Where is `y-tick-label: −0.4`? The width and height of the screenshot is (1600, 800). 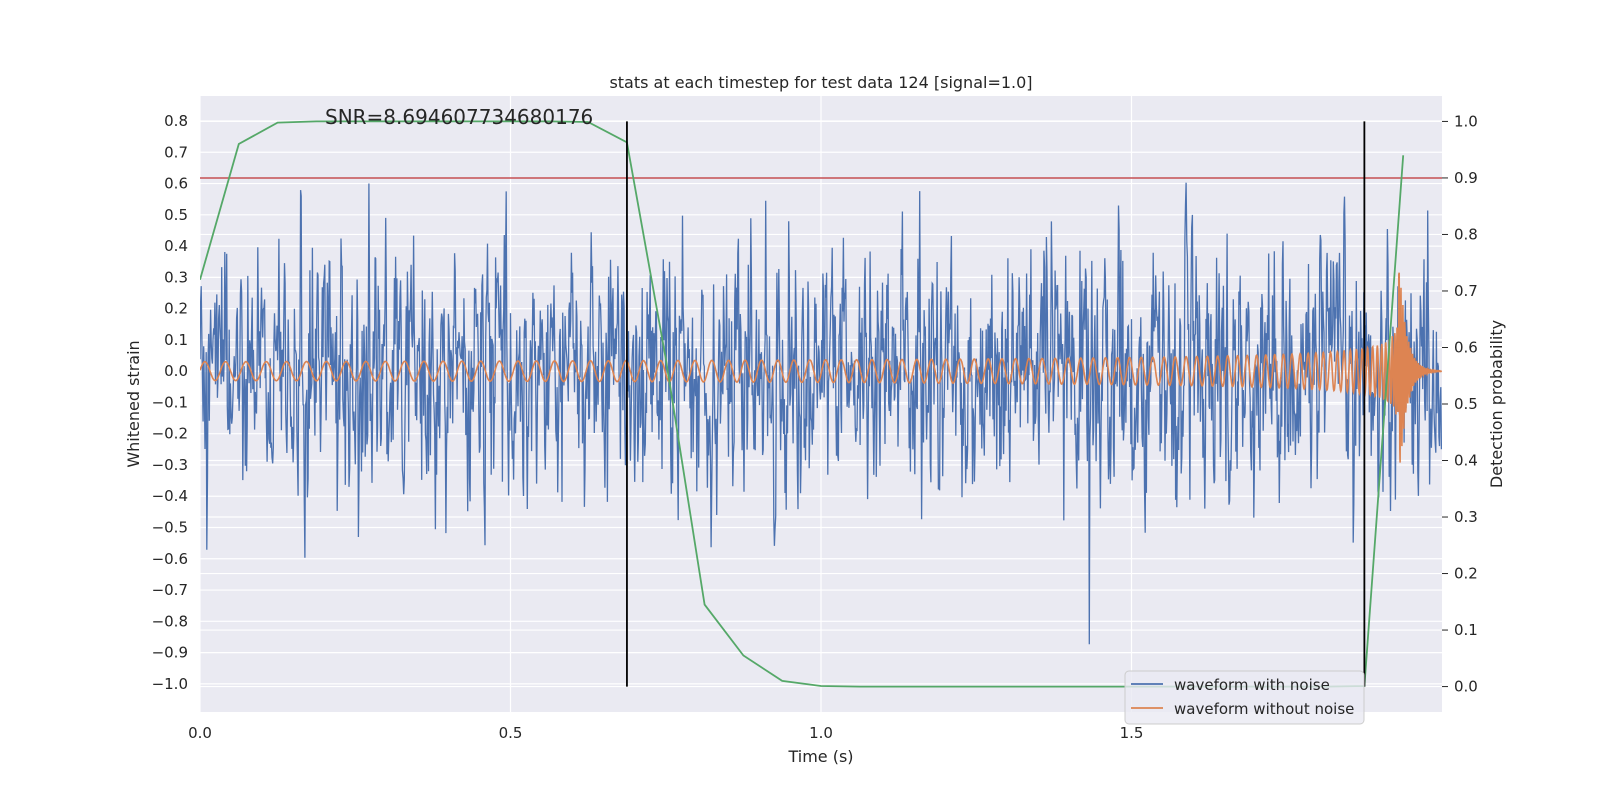 y-tick-label: −0.4 is located at coordinates (170, 496).